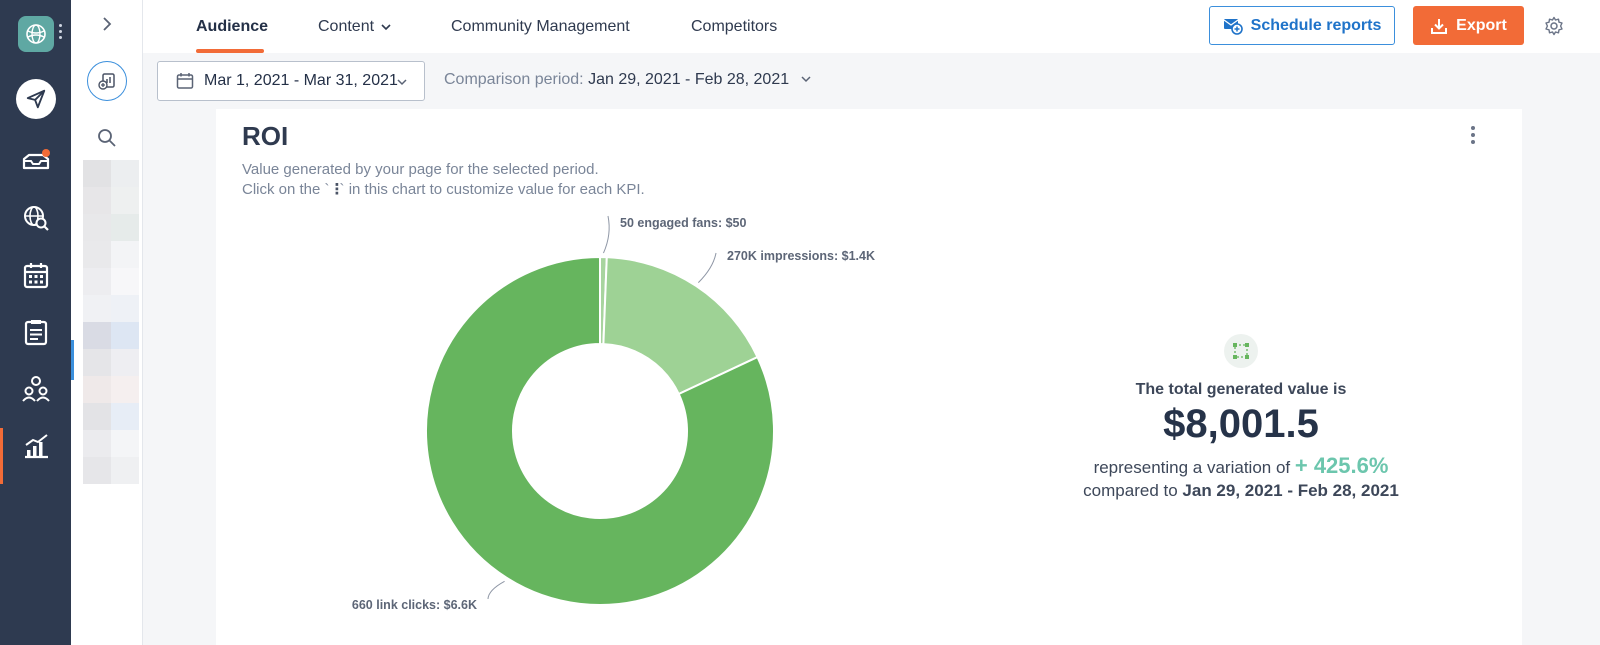 Image resolution: width=1600 pixels, height=645 pixels. I want to click on rail-item-inbox, so click(35, 160).